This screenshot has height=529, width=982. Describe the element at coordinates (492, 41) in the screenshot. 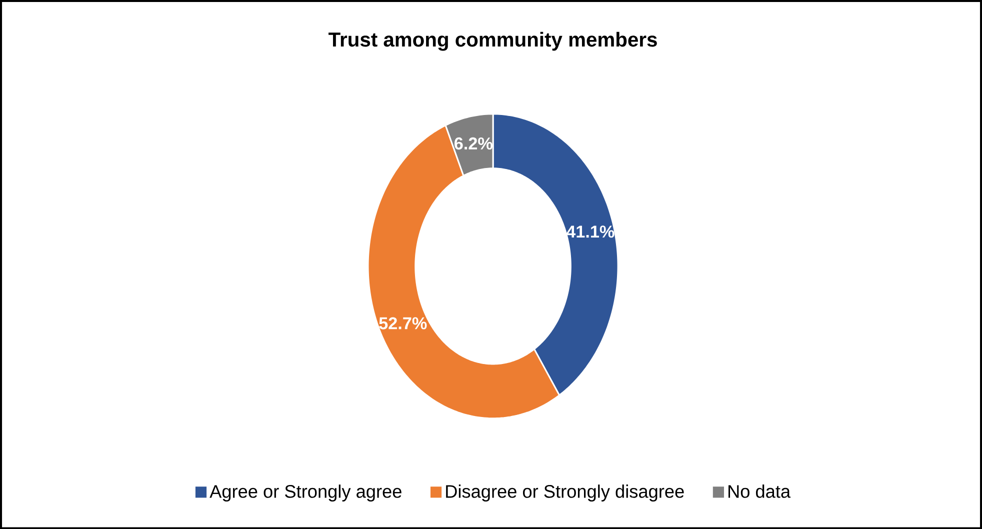

I see `chart-title: Trust among community members` at that location.